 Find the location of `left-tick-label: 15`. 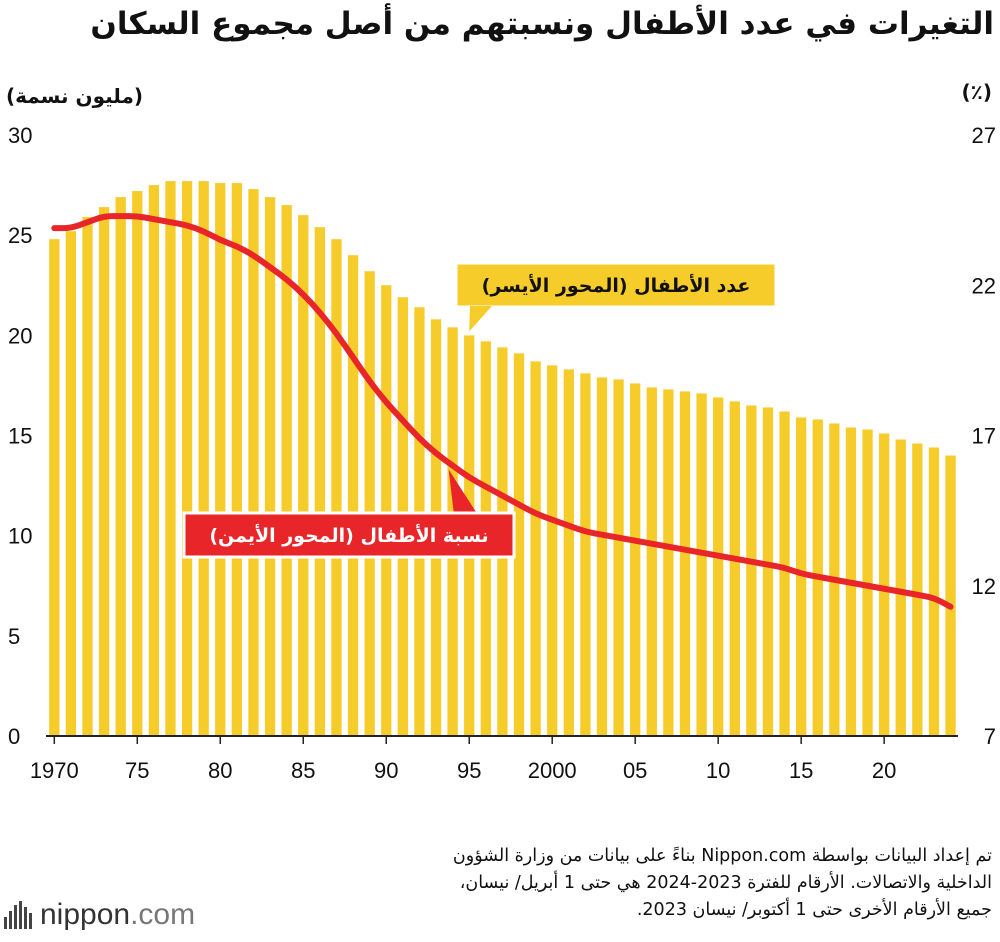

left-tick-label: 15 is located at coordinates (20, 436).